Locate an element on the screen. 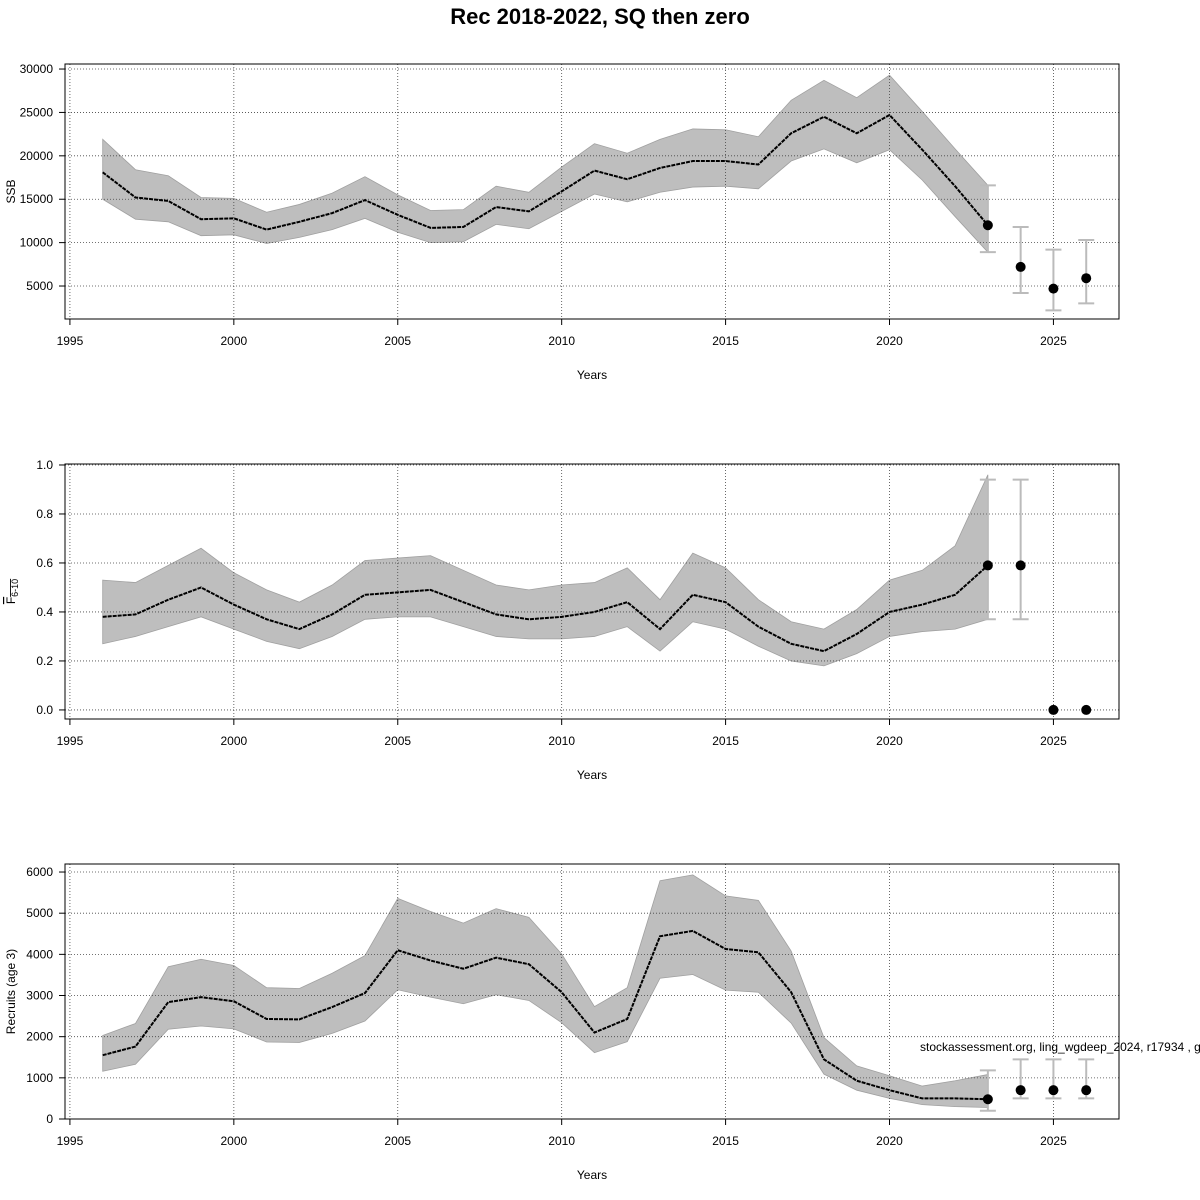 This screenshot has height=1200, width=1200. y-tick-label: 0.0 is located at coordinates (44, 710).